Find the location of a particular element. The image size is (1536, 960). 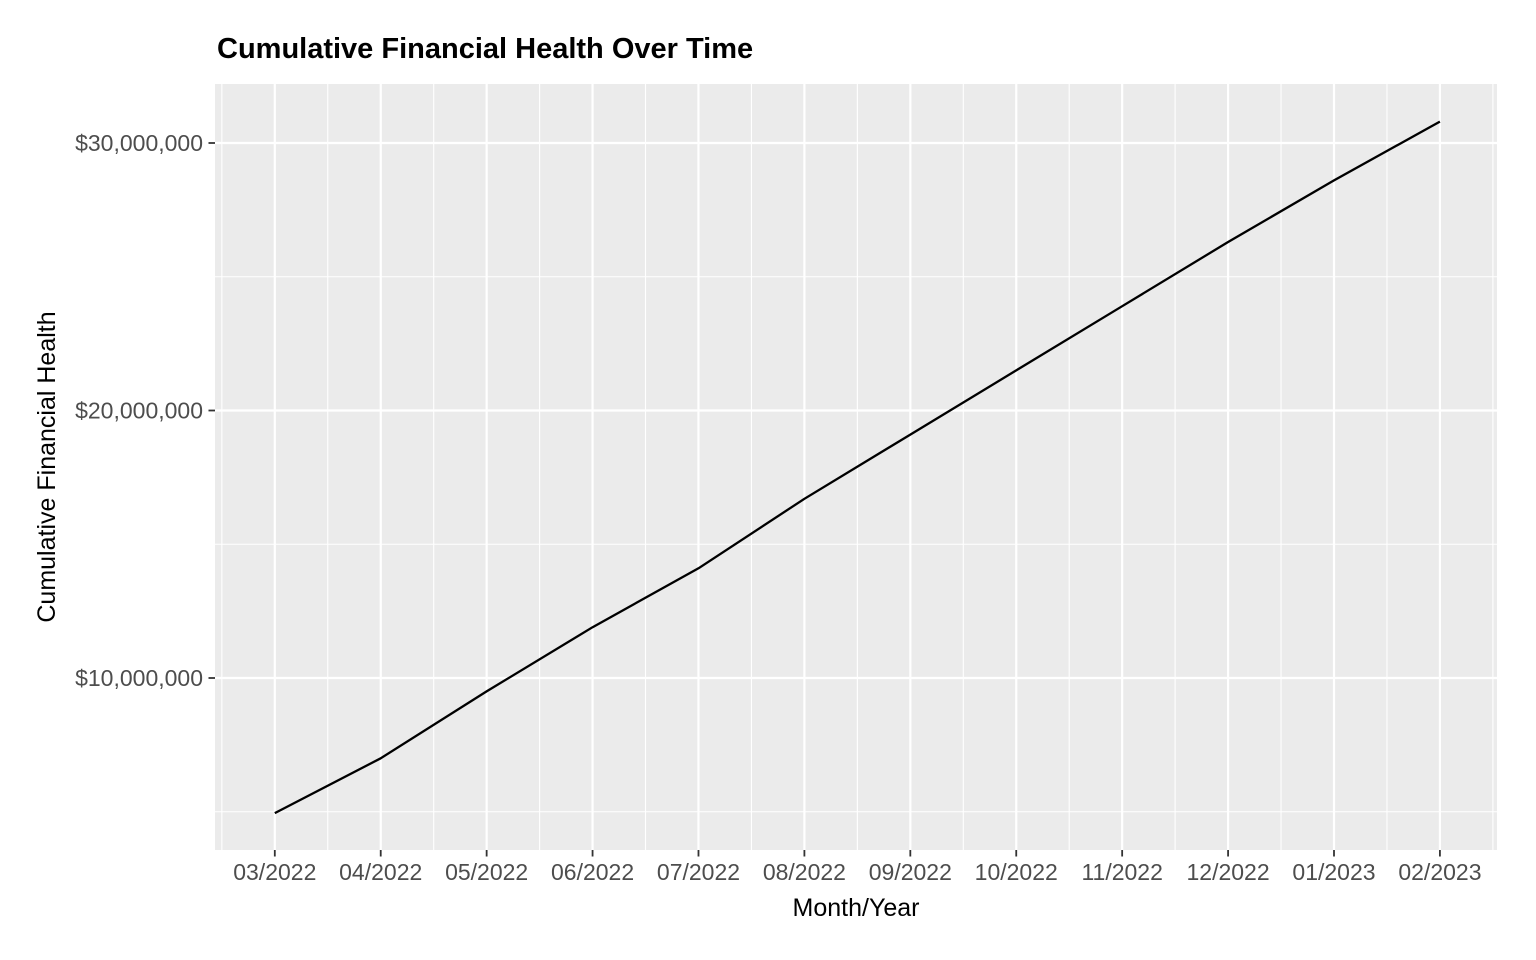

y-tick-label: $10,000,000 is located at coordinates (139, 678).